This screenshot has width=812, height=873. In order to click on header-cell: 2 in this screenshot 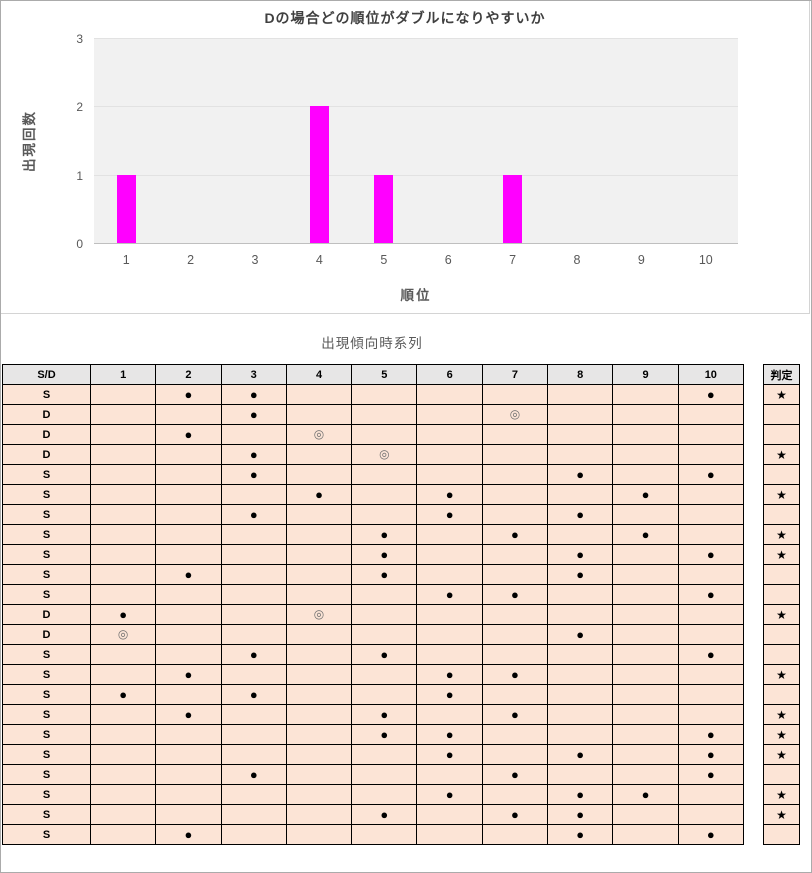, I will do `click(188, 374)`.